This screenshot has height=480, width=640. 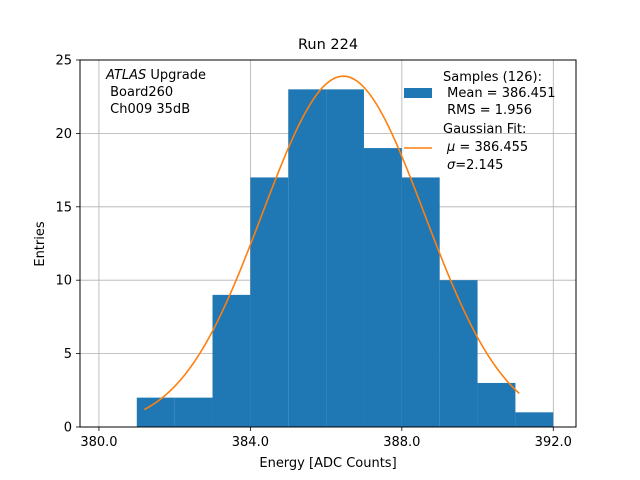 What do you see at coordinates (484, 129) in the screenshot?
I see `legend-fit-title: Gaussian Fit:` at bounding box center [484, 129].